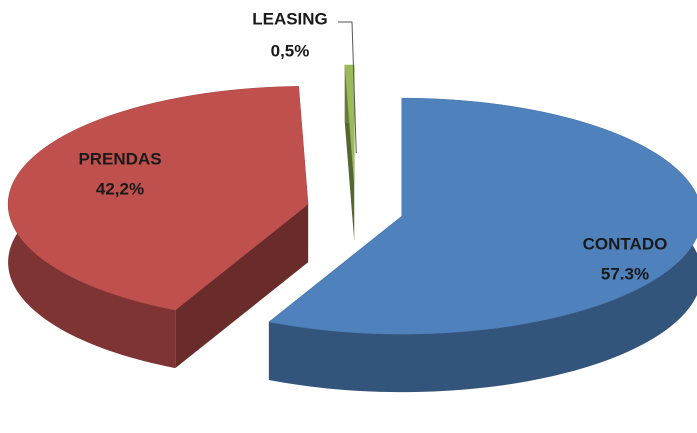 The height and width of the screenshot is (433, 697). Describe the element at coordinates (625, 273) in the screenshot. I see `slice-value-label: 57.3%` at that location.